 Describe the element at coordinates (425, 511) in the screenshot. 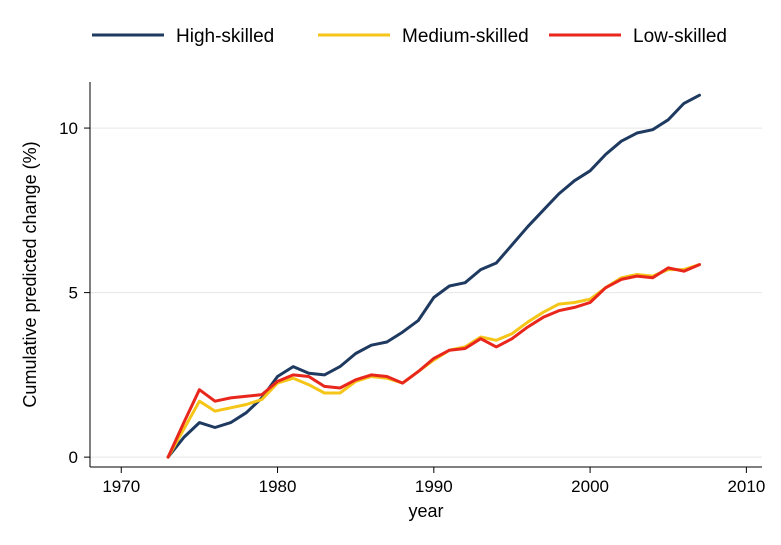

I see `x-axis-title: year` at that location.